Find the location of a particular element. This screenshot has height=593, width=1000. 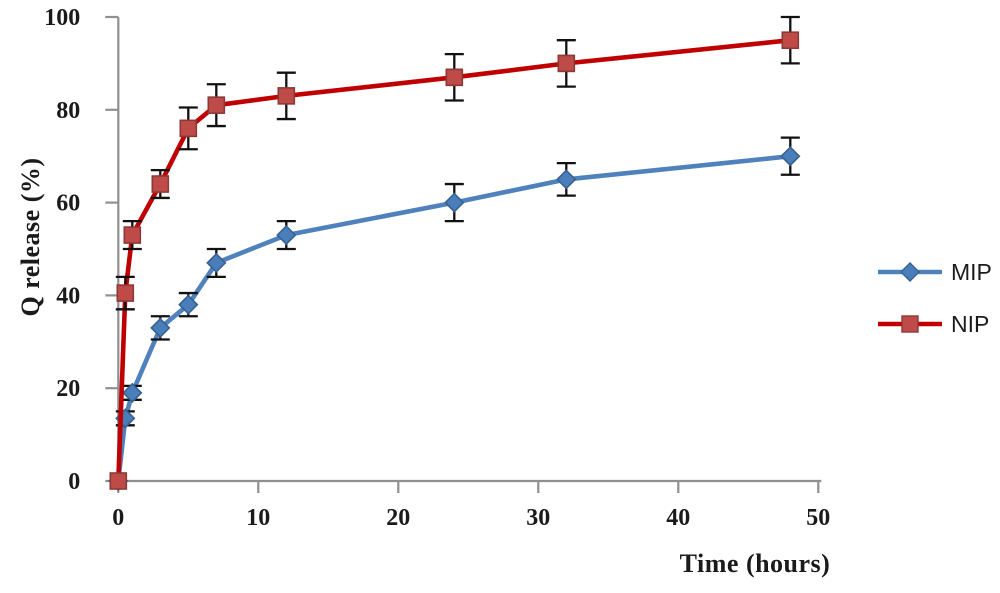

legend-item-nip: NIP is located at coordinates (934, 324).